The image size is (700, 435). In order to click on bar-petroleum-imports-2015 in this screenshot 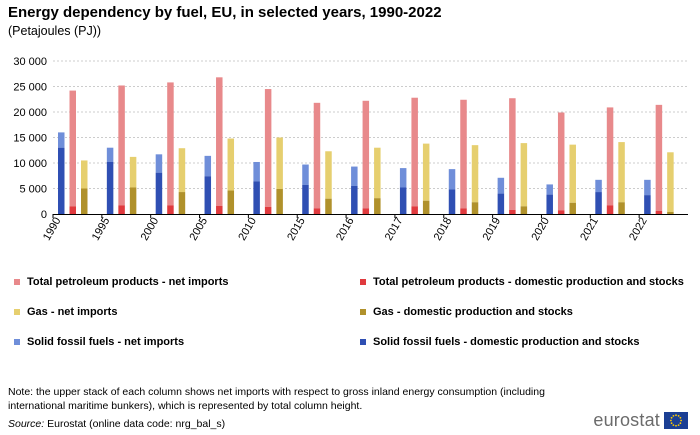, I will do `click(317, 155)`.